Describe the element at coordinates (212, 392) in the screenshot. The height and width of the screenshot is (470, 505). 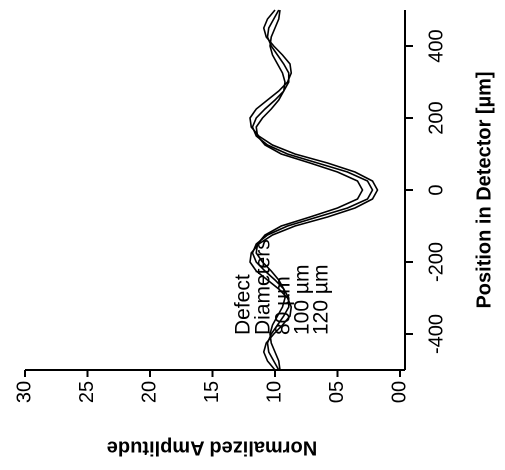
I see `y-tick-label: 15` at that location.